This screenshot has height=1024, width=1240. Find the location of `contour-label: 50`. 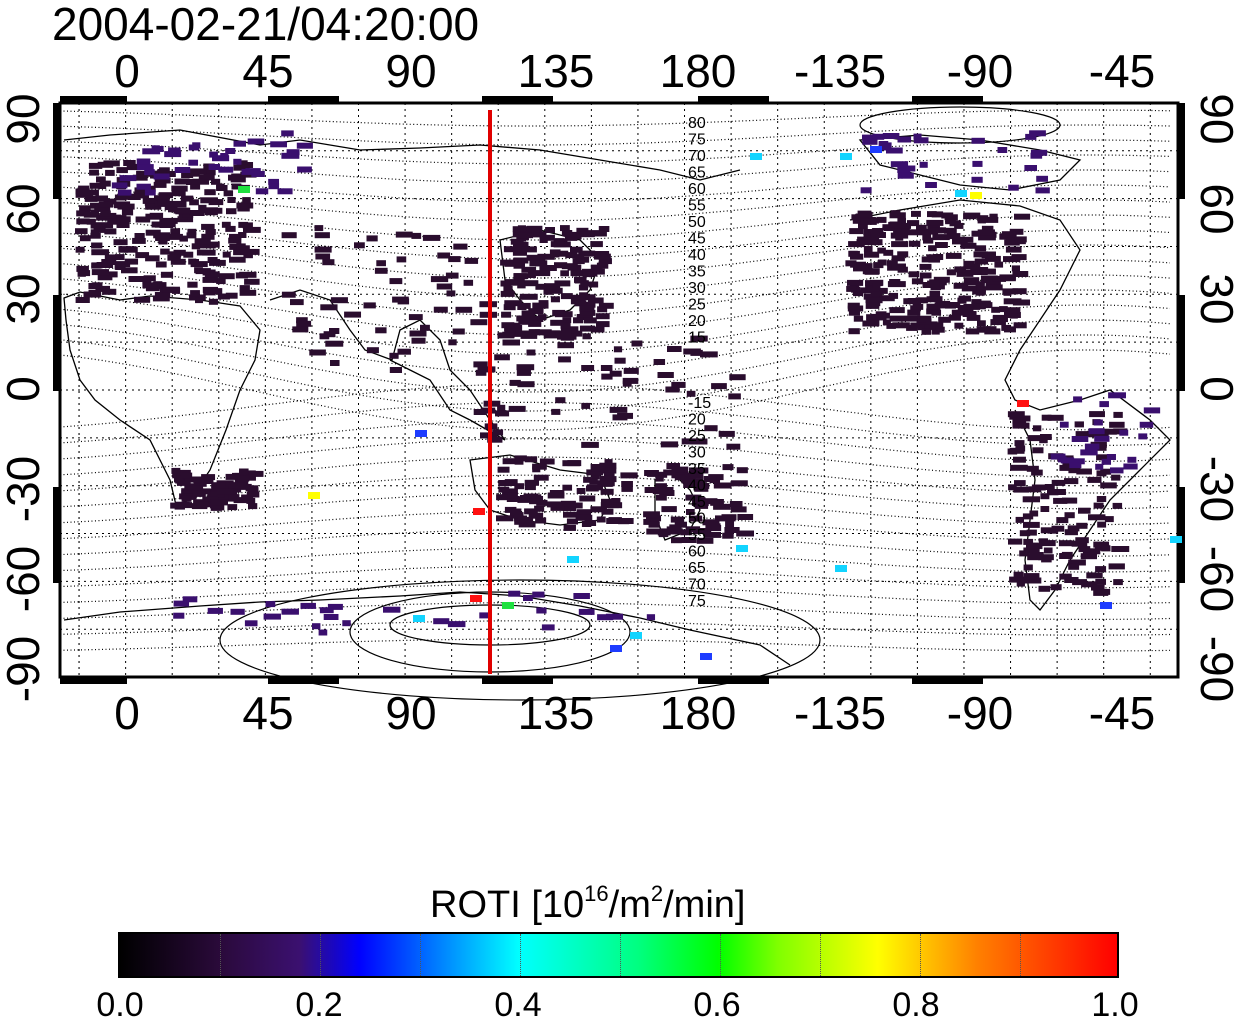

contour-label: 50 is located at coordinates (697, 519).